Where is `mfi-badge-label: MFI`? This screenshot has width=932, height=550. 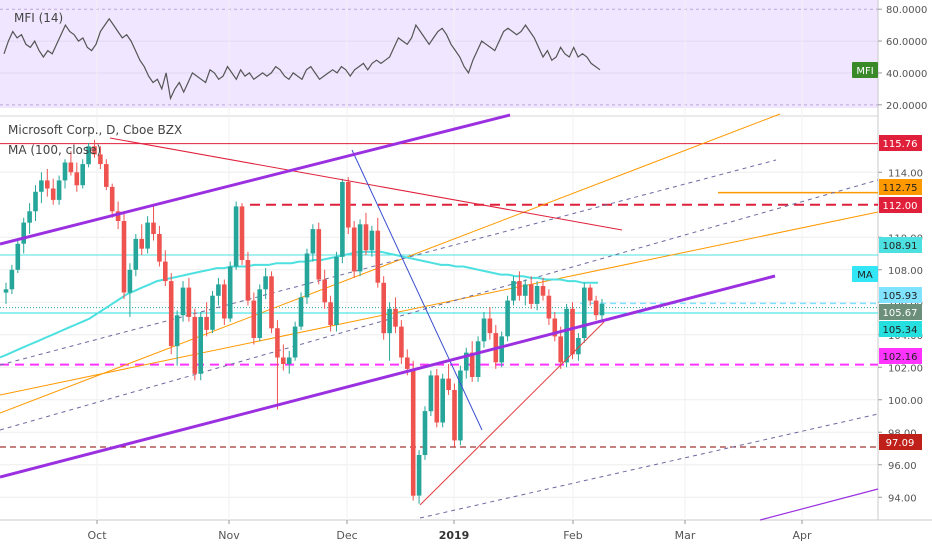
mfi-badge-label: MFI is located at coordinates (864, 71).